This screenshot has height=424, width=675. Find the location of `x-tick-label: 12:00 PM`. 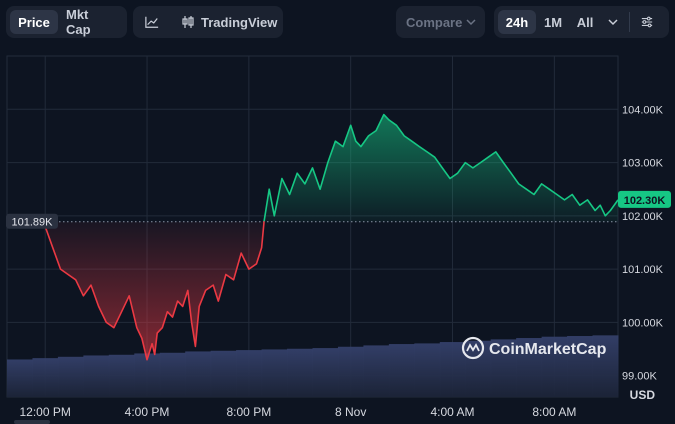

x-tick-label: 12:00 PM is located at coordinates (45, 412).